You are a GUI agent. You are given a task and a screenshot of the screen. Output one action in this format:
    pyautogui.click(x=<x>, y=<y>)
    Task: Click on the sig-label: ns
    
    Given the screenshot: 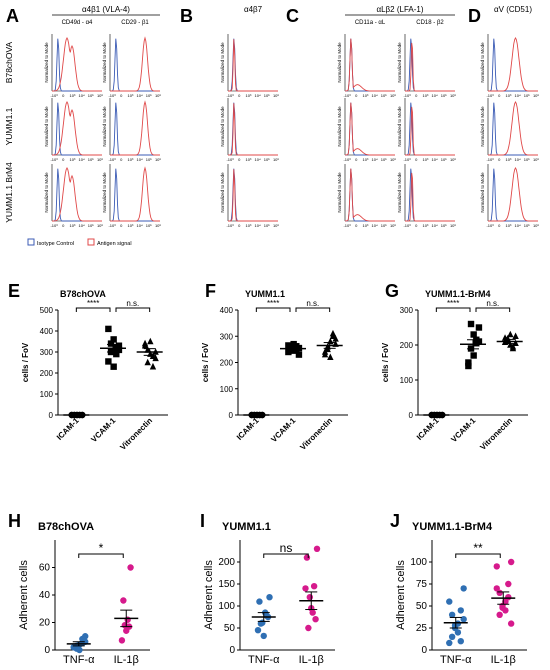 What is the action you would take?
    pyautogui.click(x=286, y=548)
    